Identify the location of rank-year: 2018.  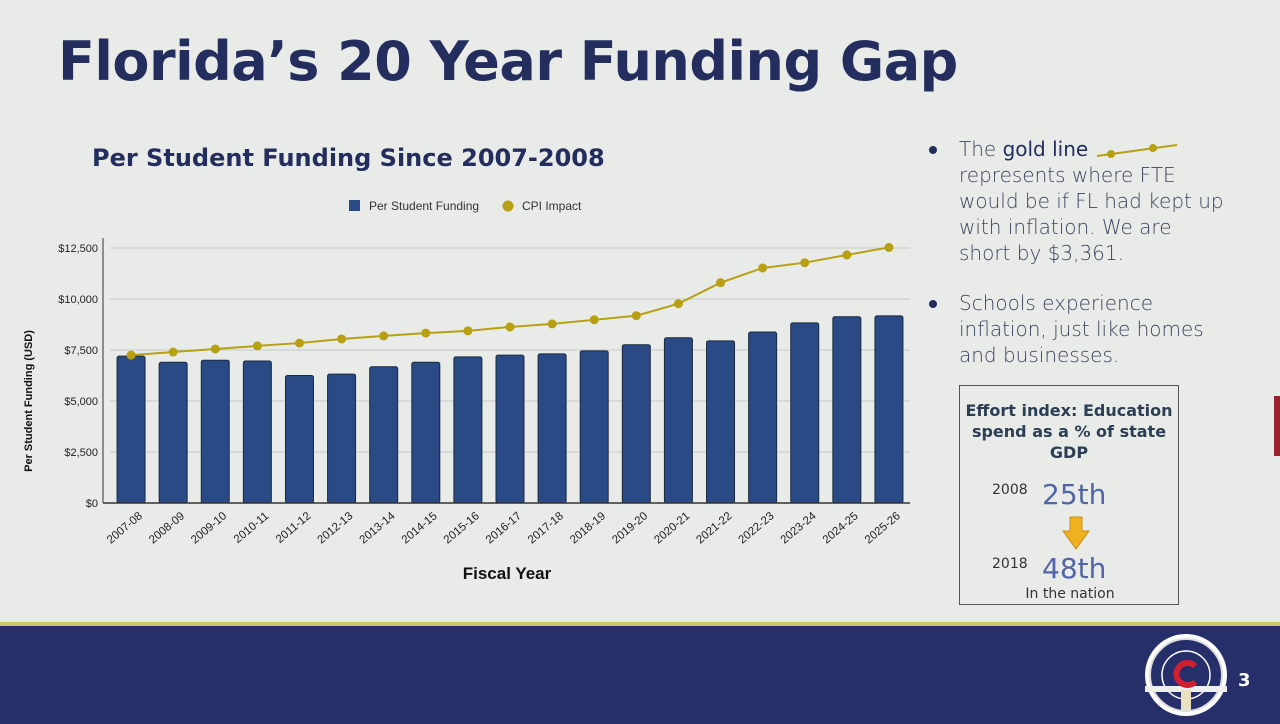
(1010, 564).